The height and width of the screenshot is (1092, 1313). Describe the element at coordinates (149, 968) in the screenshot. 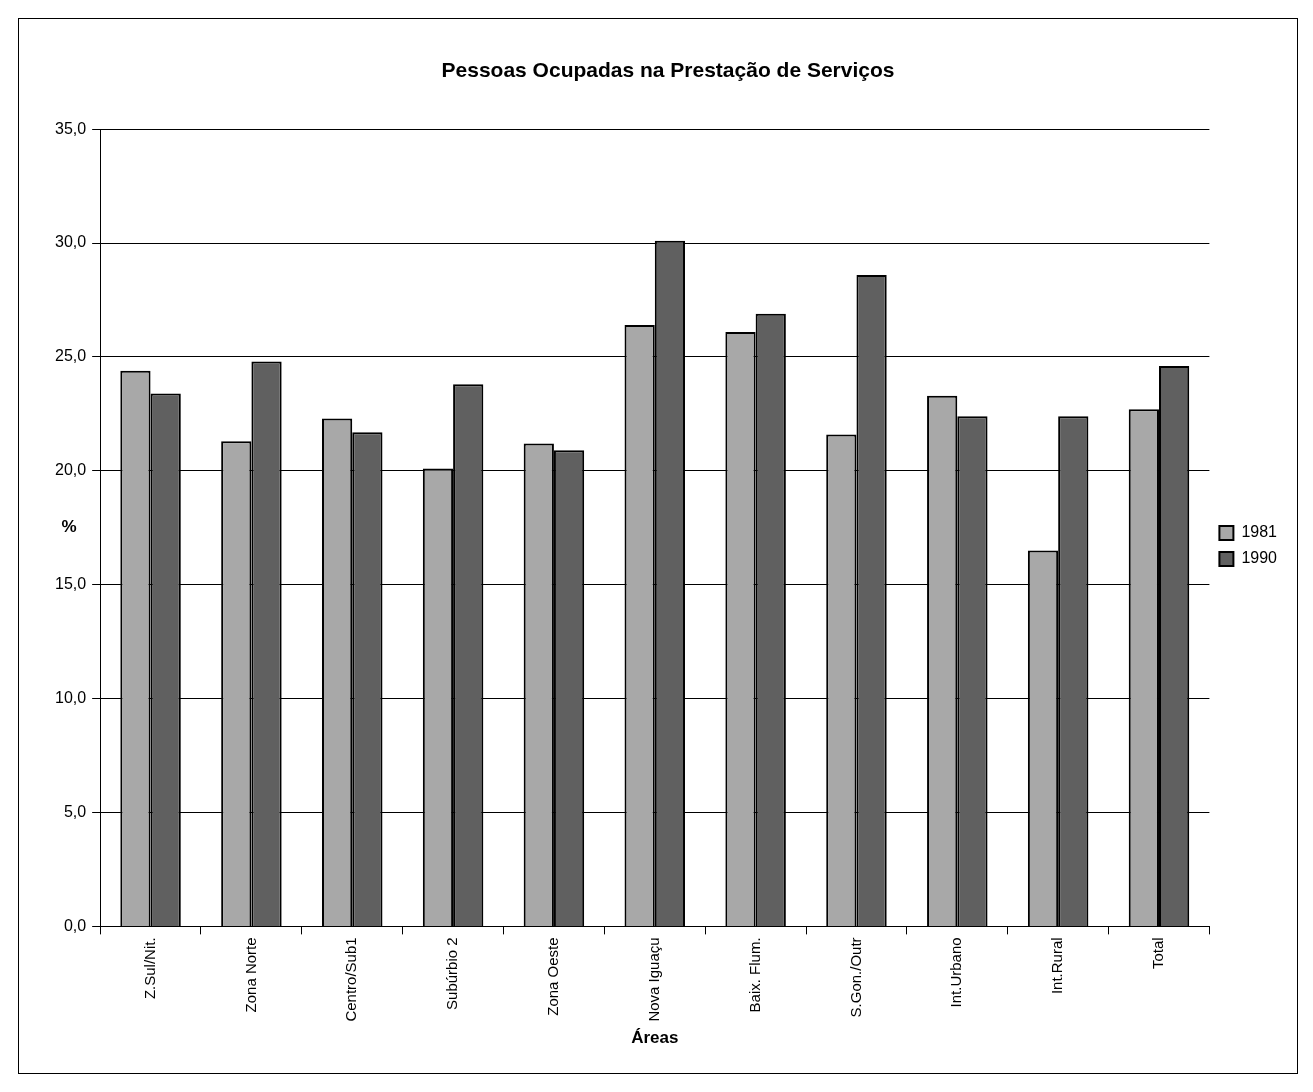

I see `x-tick-label: Z.Sul/Nit.` at that location.